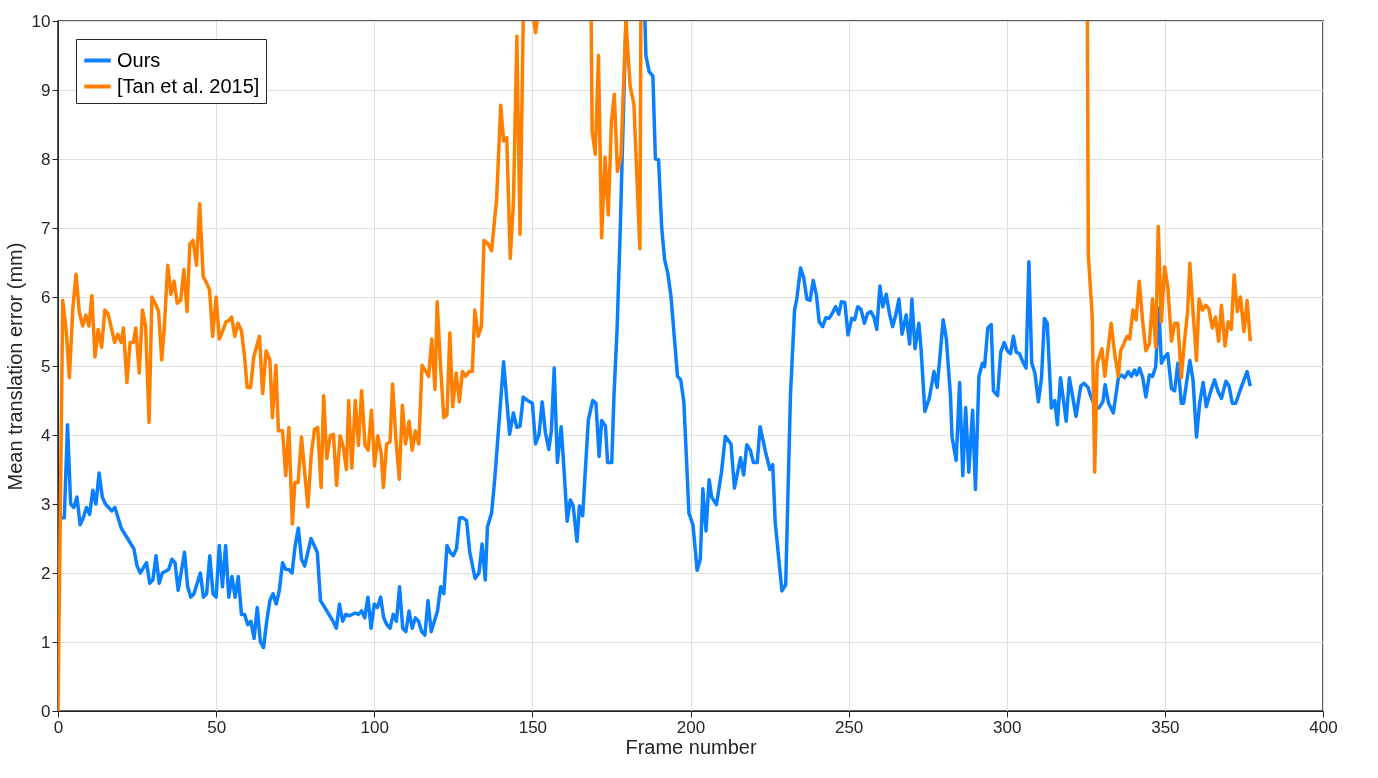  What do you see at coordinates (188, 85) in the screenshot?
I see `legend-label: [Tan et al. 2015]` at bounding box center [188, 85].